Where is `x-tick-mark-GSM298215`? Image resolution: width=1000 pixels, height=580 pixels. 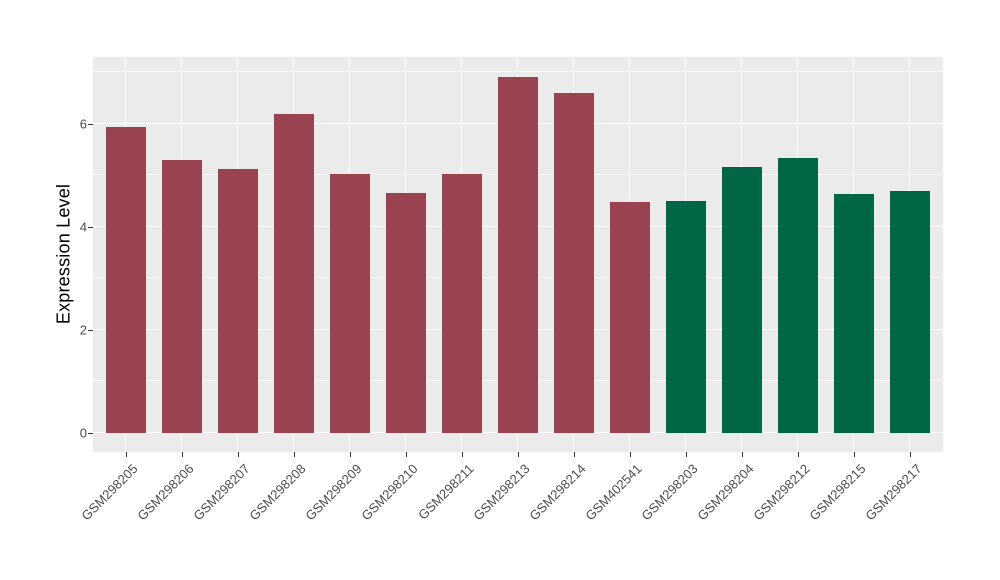 x-tick-mark-GSM298215 is located at coordinates (854, 454).